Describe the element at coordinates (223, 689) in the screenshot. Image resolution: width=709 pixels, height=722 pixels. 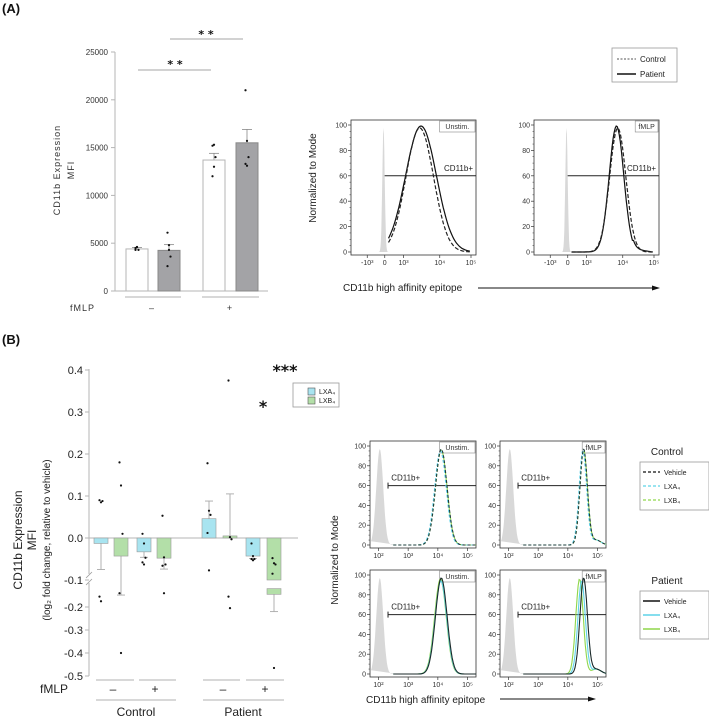
I see `b-fmlp-minus-patient: –` at that location.